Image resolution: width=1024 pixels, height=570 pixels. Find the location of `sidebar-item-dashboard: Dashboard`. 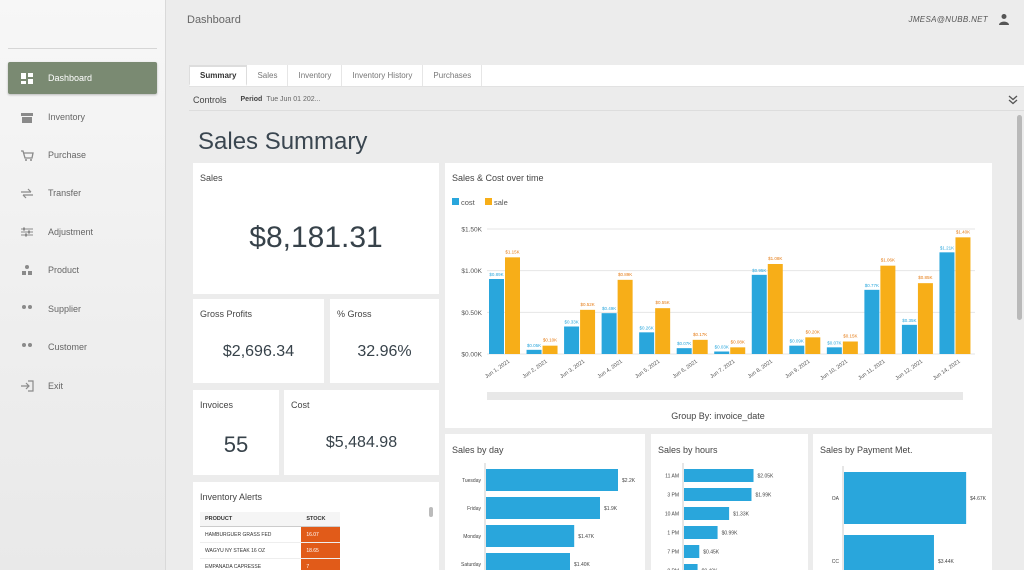

sidebar-item-dashboard: Dashboard is located at coordinates (82, 78).